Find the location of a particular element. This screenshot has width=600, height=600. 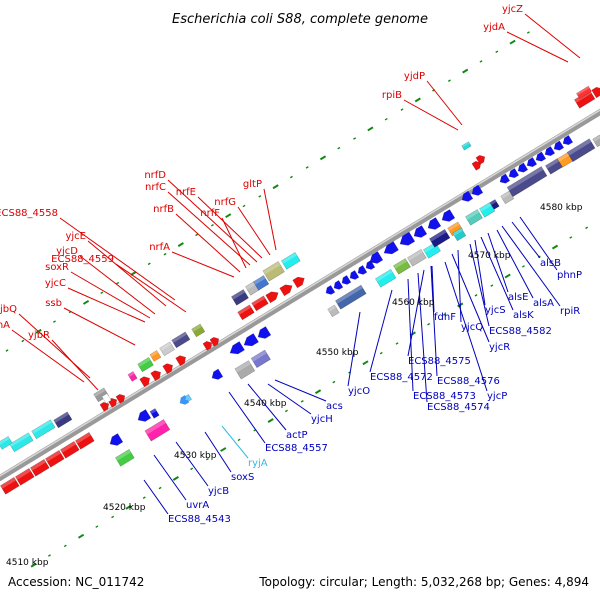

gene-label: yjcB is located at coordinates (218, 491).